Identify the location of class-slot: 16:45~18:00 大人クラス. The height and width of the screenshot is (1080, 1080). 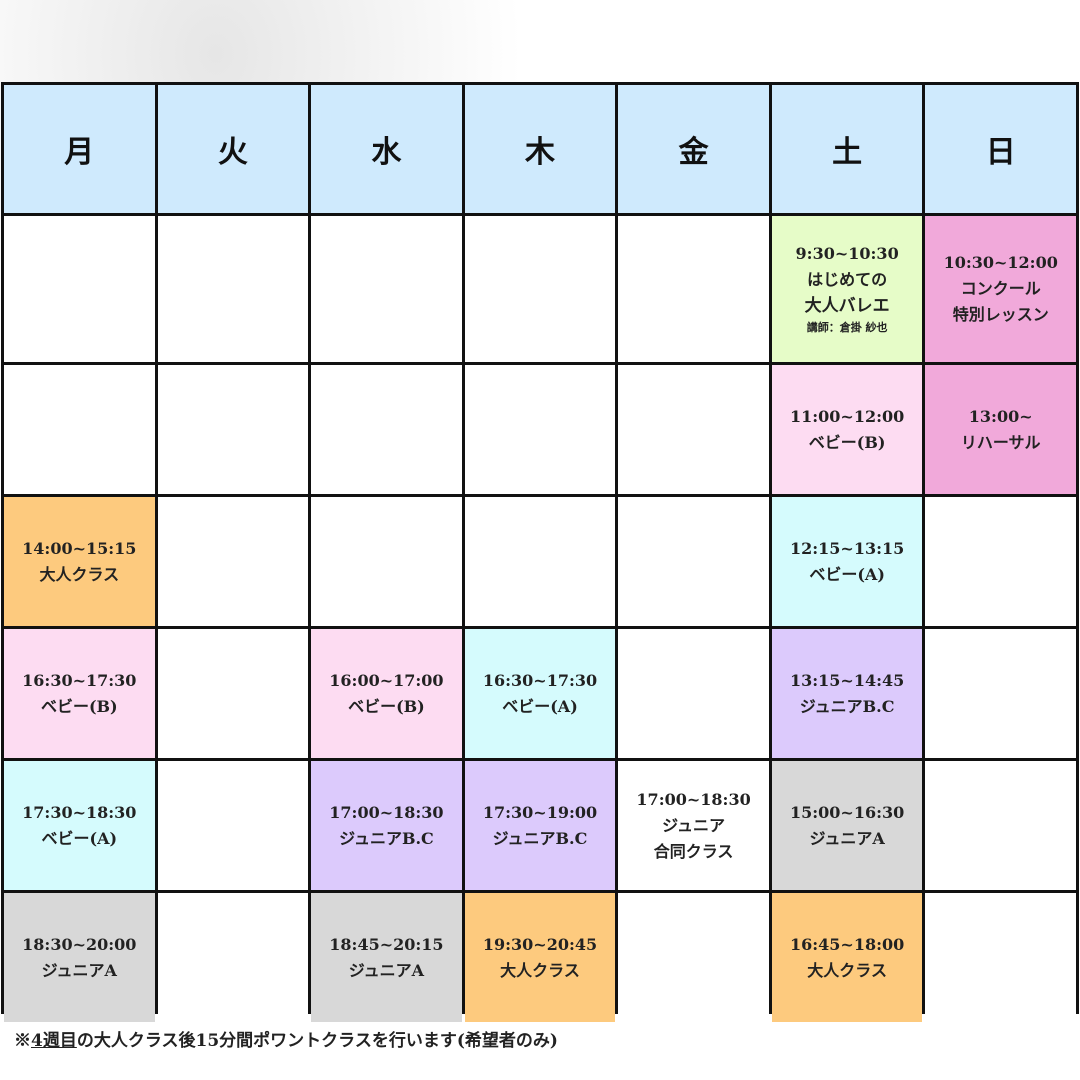
(847, 957).